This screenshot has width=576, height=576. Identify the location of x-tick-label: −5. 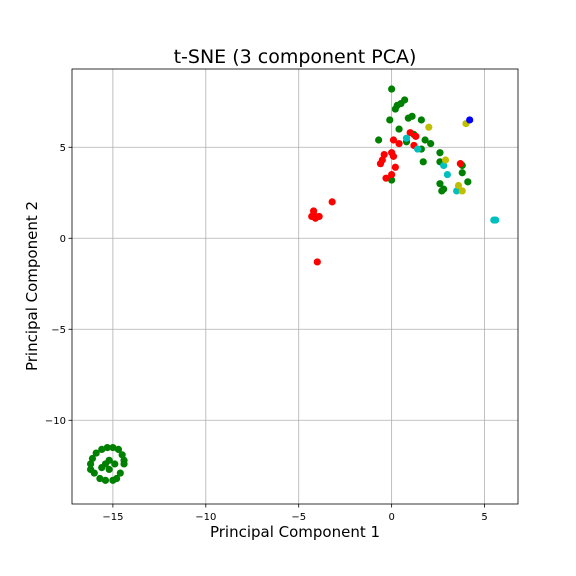
(298, 517).